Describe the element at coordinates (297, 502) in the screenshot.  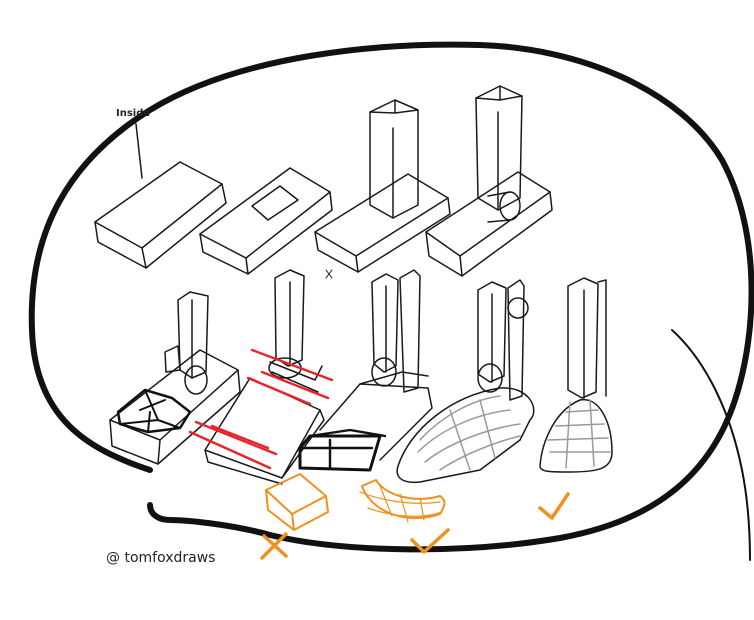
I see `orange-block` at that location.